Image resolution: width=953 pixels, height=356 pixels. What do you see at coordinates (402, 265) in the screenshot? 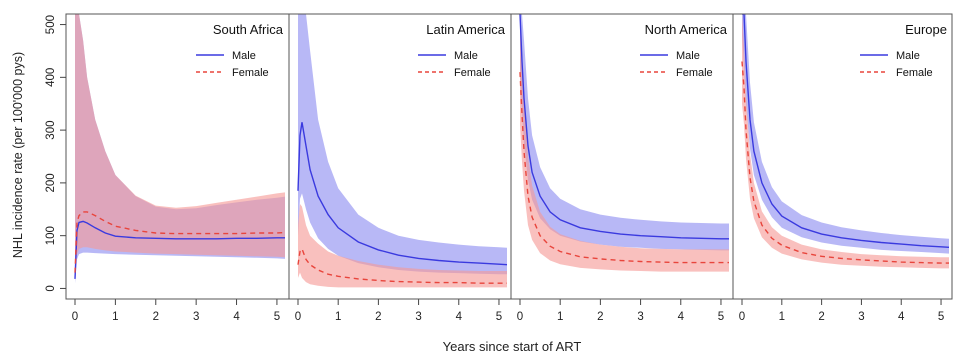
I see `series-line-female-latin-america` at bounding box center [402, 265].